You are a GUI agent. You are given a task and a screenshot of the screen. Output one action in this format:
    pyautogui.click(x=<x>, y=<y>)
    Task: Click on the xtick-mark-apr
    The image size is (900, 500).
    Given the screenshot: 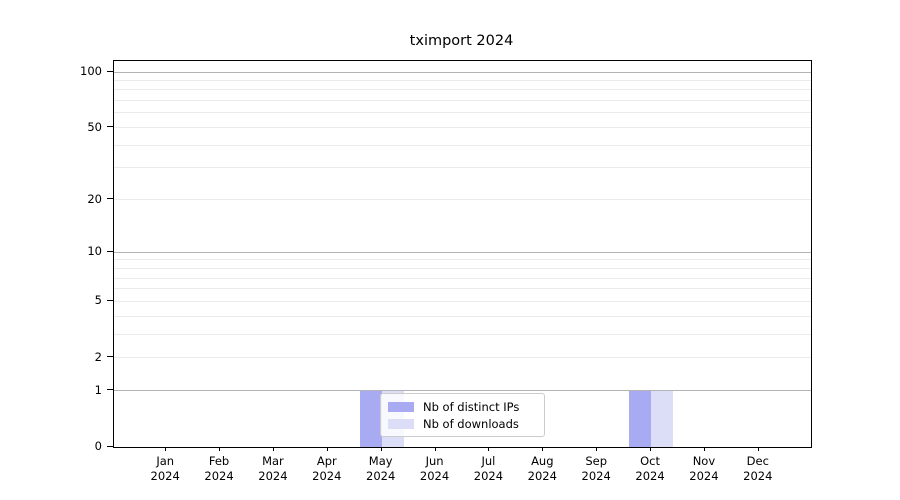 What is the action you would take?
    pyautogui.click(x=327, y=449)
    